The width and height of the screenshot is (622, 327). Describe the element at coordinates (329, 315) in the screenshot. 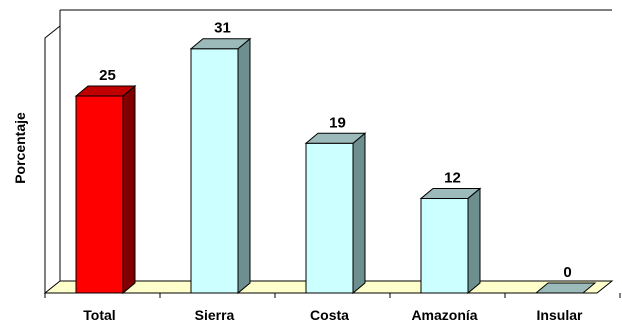

I see `category-label: Costa` at that location.